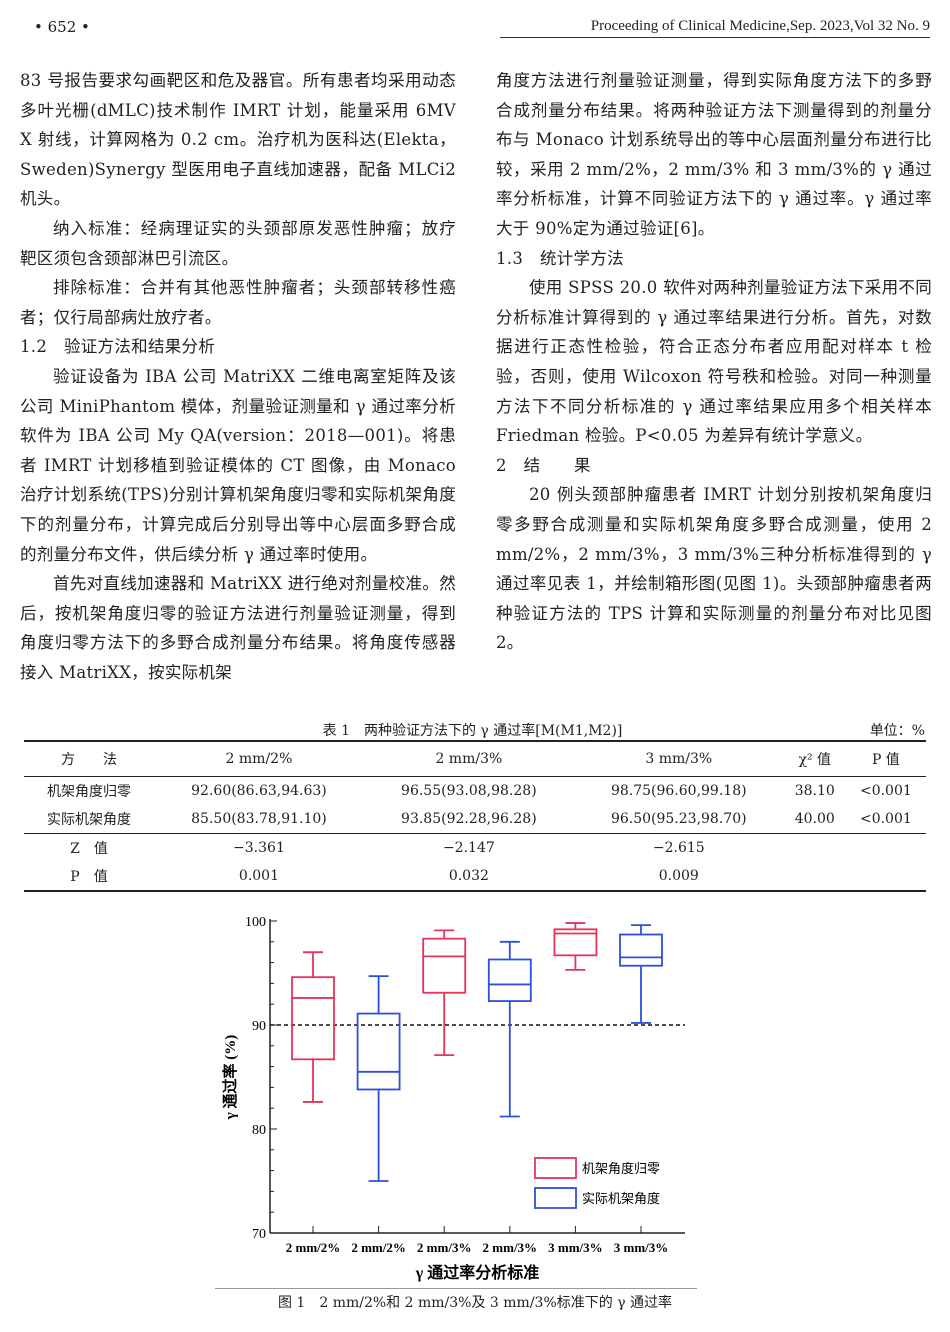 This screenshot has height=1332, width=950. I want to click on table-cell: 96.55(93.08,98.28), so click(469, 791).